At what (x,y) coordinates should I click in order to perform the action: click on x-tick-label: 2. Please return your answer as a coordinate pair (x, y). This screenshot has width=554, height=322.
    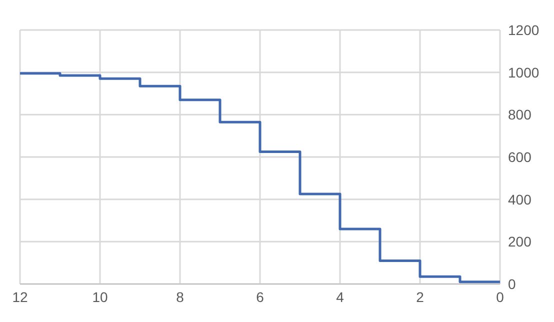
    Looking at the image, I should click on (420, 296).